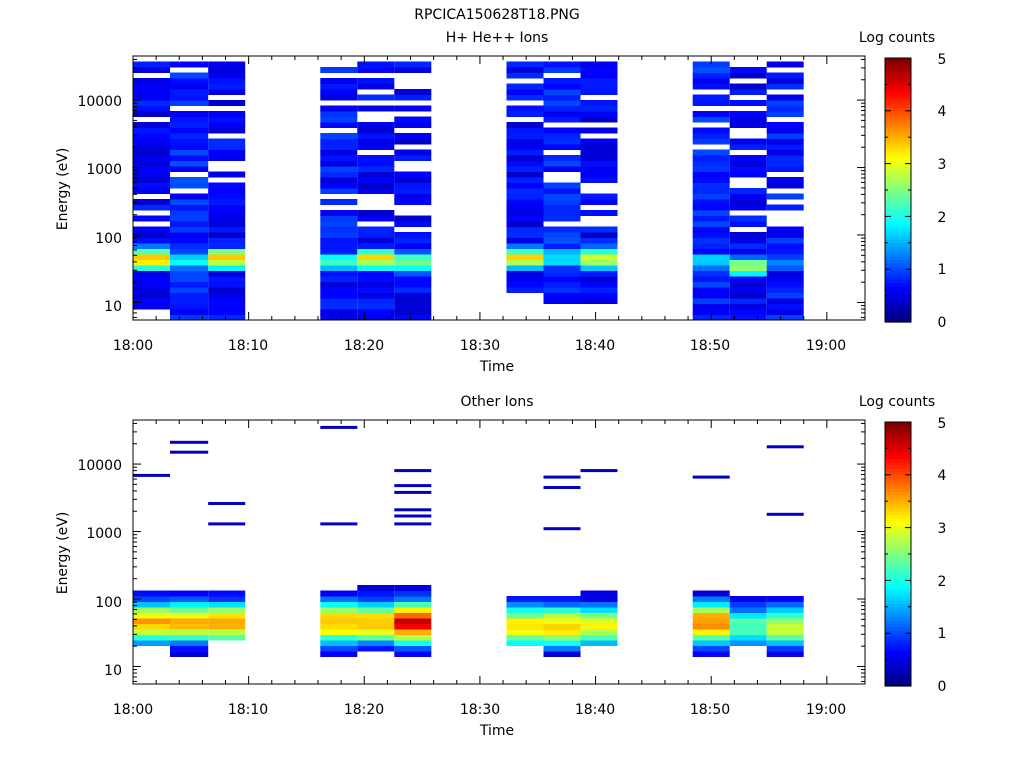 The width and height of the screenshot is (1024, 768). Describe the element at coordinates (248, 346) in the screenshot. I see `x-tick-label: 18:10` at that location.